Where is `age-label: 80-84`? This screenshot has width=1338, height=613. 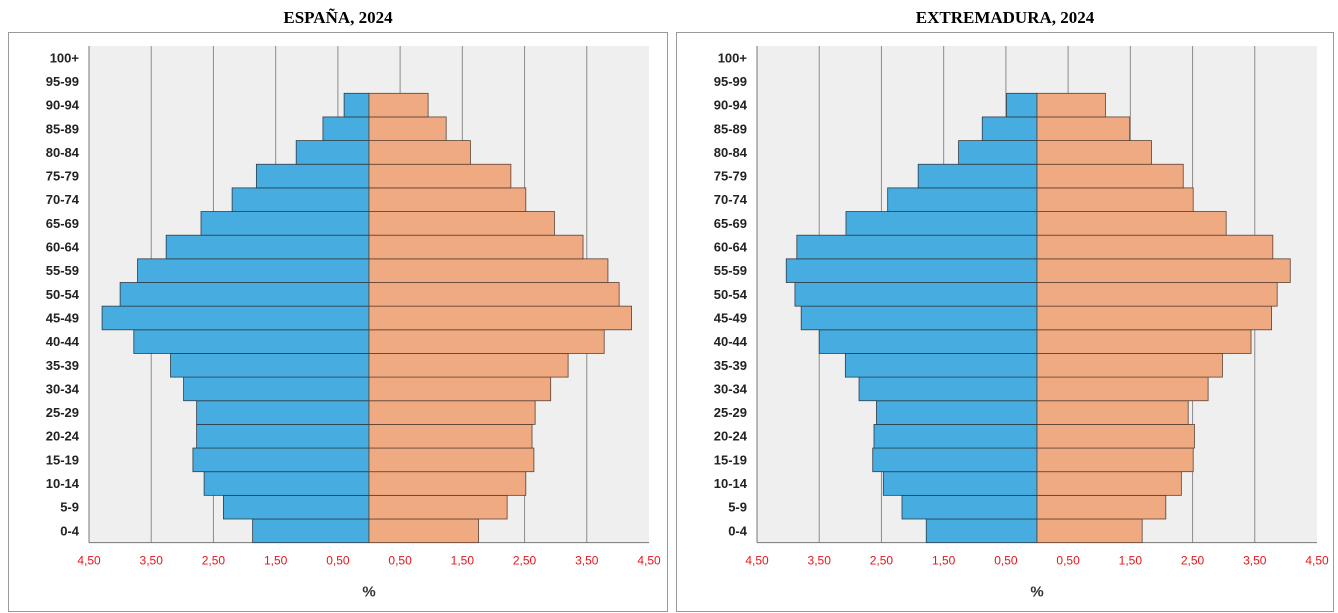 age-label: 80-84 is located at coordinates (63, 152).